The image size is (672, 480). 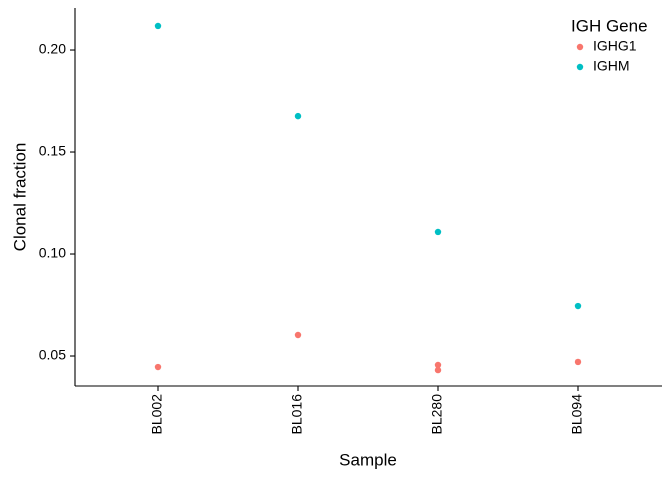 I want to click on x-axis-title: Sample, so click(x=368, y=459).